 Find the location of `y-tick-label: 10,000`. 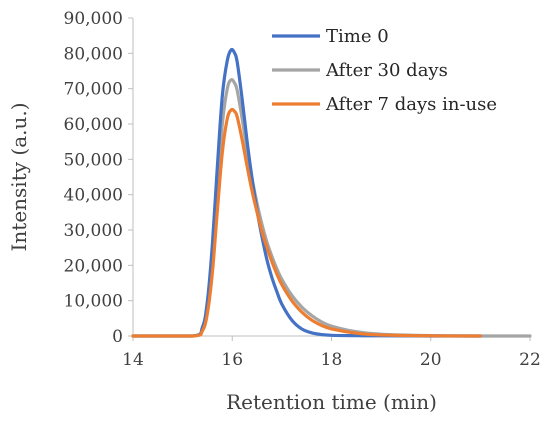

y-tick-label: 10,000 is located at coordinates (93, 302).